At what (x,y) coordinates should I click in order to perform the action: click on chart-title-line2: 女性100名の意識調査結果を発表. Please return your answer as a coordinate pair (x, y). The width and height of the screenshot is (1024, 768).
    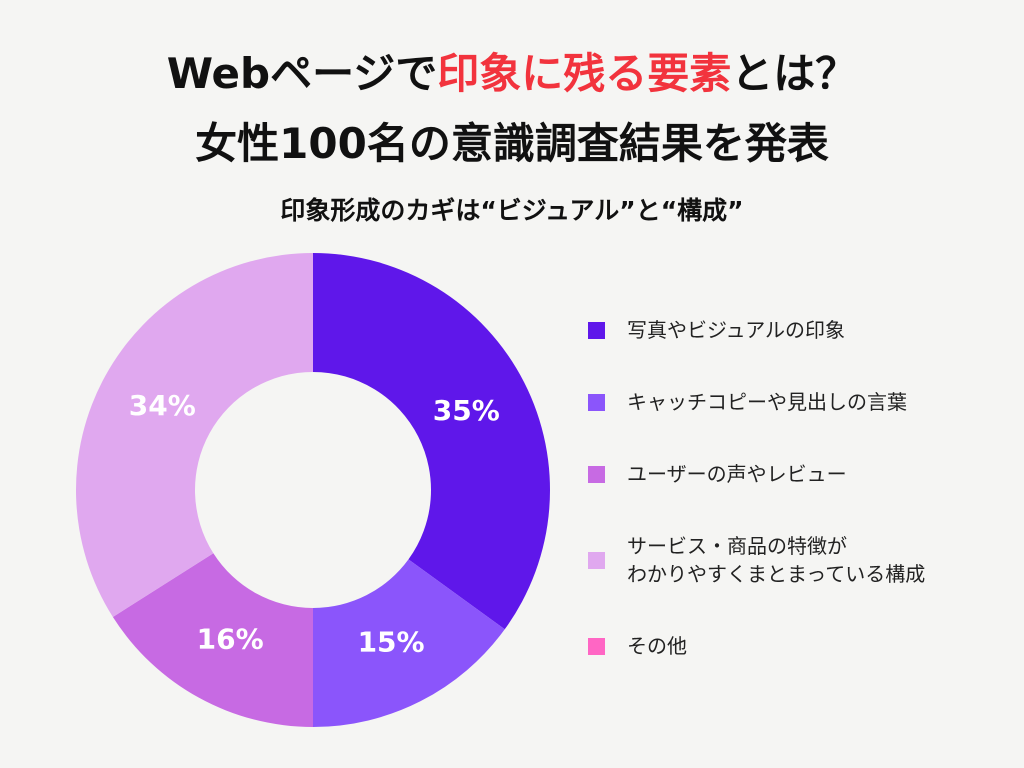
    Looking at the image, I should click on (512, 143).